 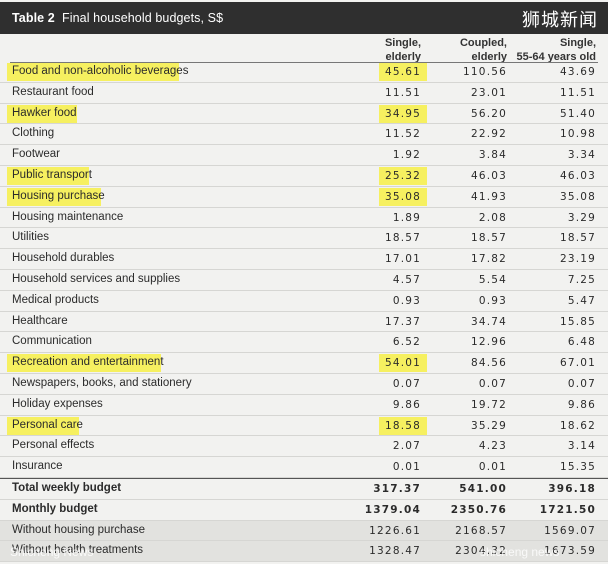 I want to click on value-single-55-64: 43.69, so click(x=577, y=72).